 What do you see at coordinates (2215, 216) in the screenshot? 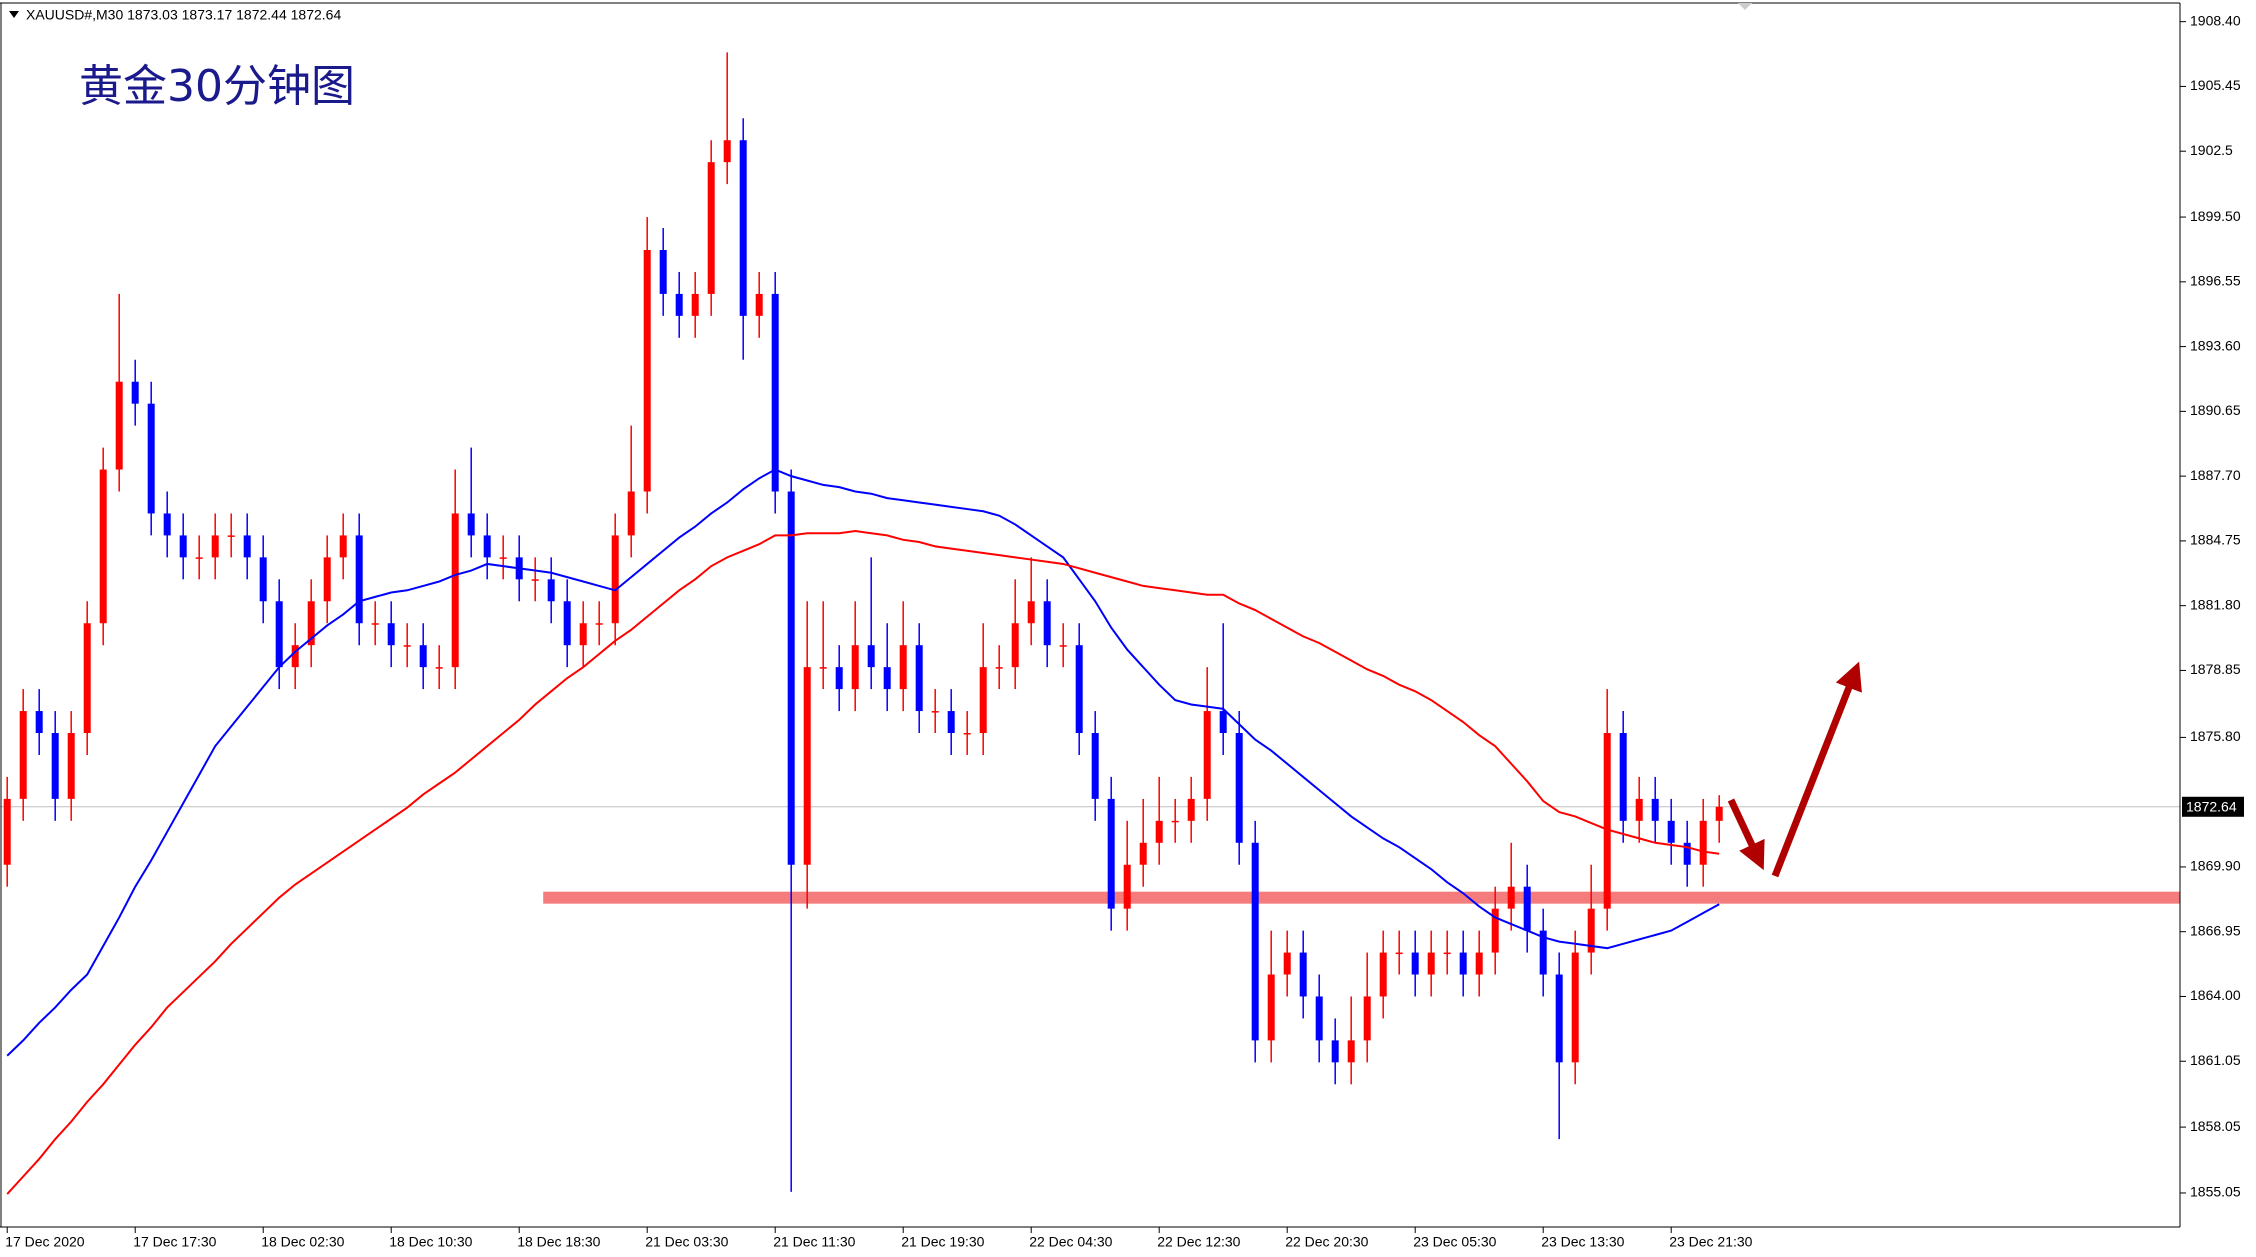
I see `y-tick-label: 1899.50` at bounding box center [2215, 216].